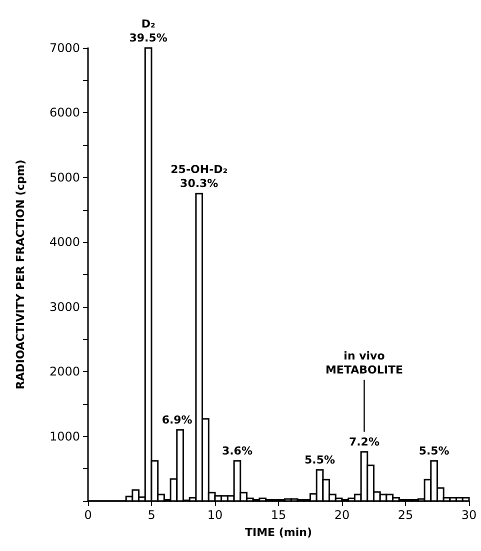 This screenshot has width=481, height=551. Describe the element at coordinates (64, 371) in the screenshot. I see `y-tick-label: 2000` at that location.